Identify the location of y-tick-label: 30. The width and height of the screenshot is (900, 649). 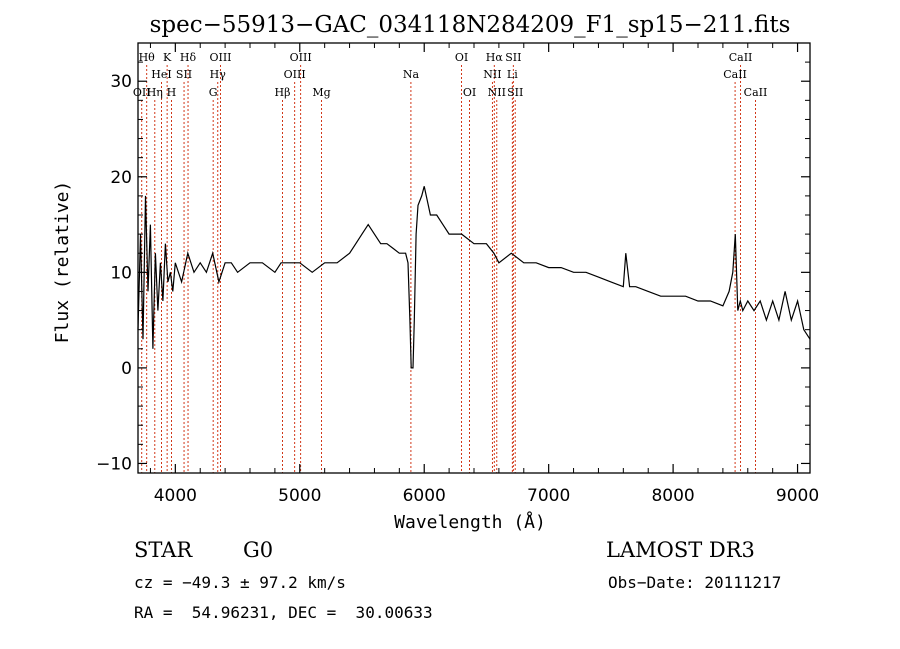
(121, 82).